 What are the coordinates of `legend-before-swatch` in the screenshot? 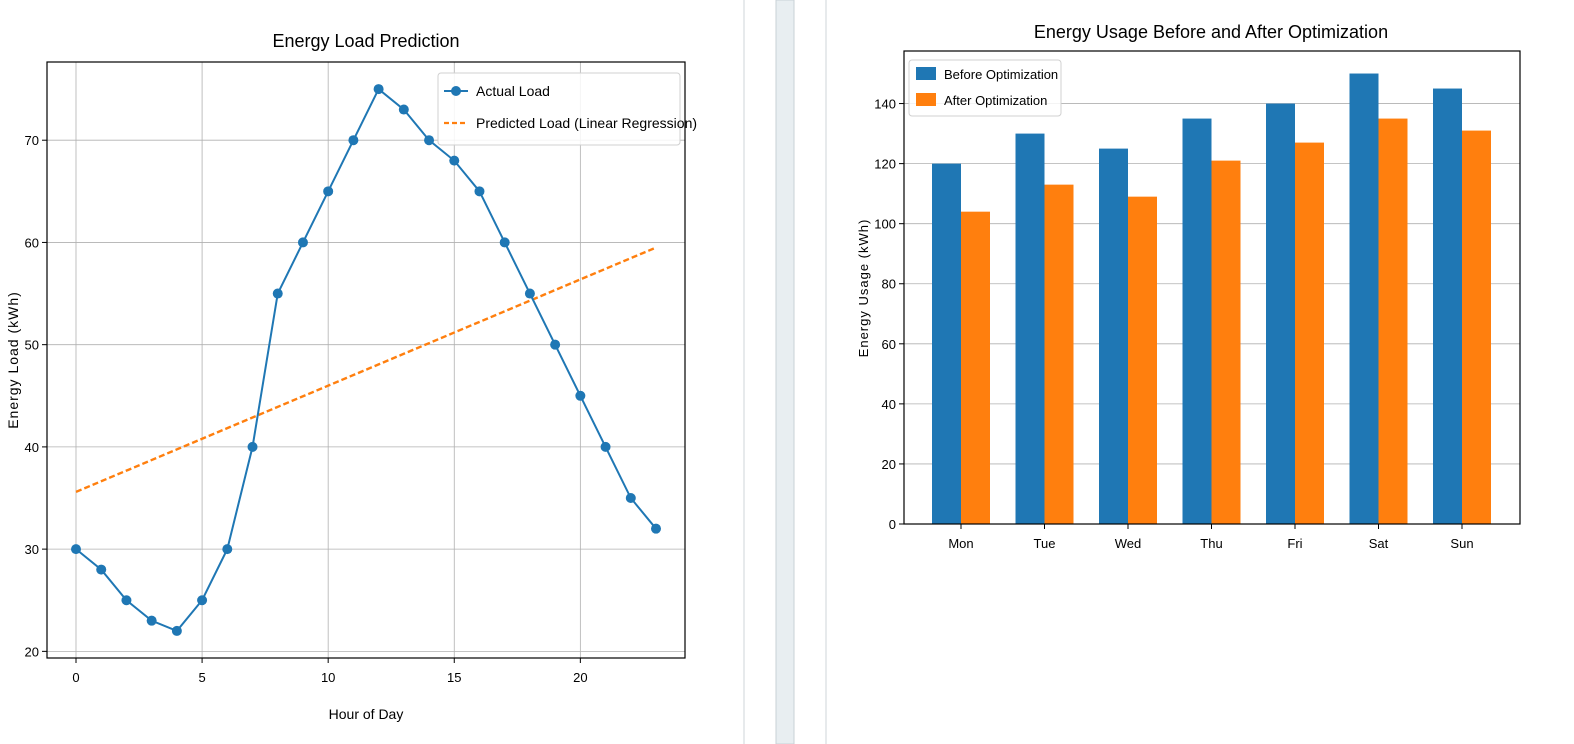 It's located at (926, 73).